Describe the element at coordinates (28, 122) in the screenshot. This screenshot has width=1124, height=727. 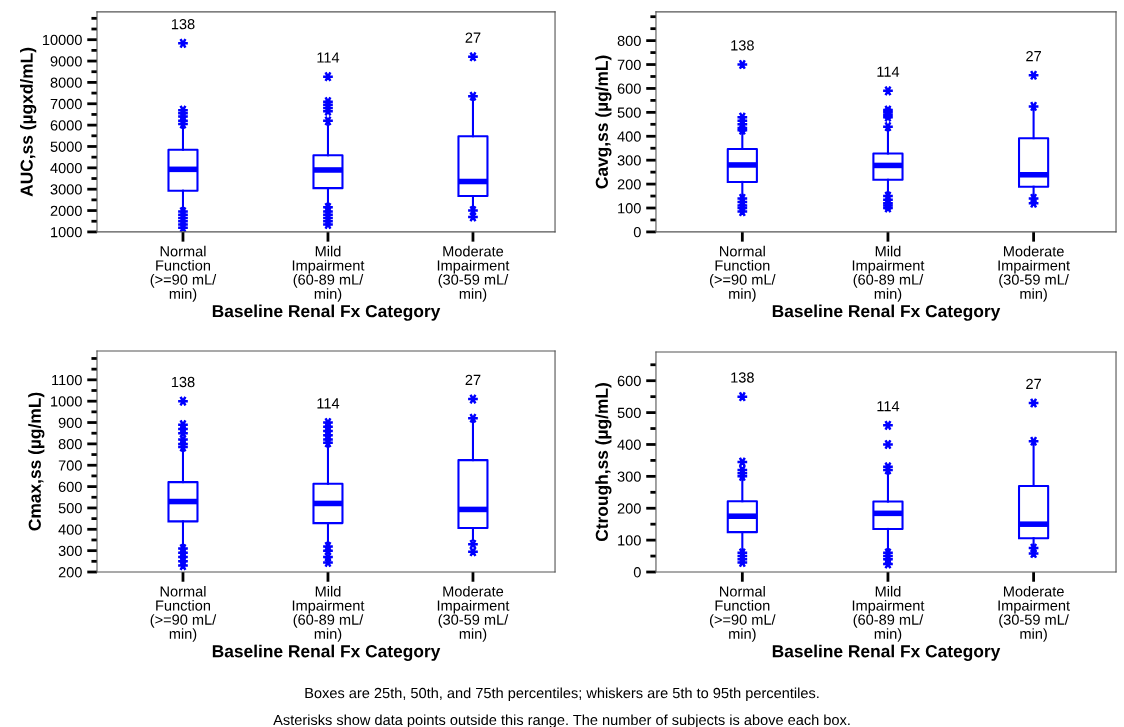
I see `y-axis-title: AUC,ss (µgxd/mL)` at that location.